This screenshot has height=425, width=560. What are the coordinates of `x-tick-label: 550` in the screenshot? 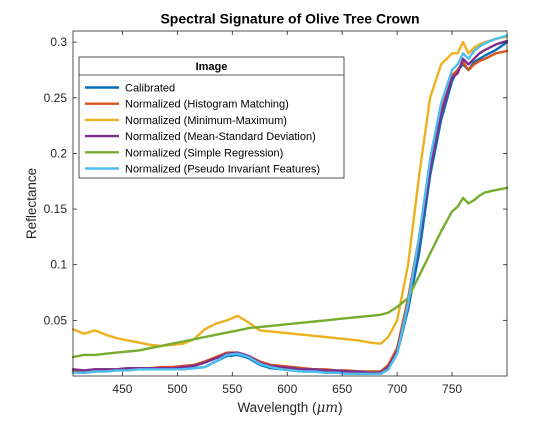 It's located at (232, 389).